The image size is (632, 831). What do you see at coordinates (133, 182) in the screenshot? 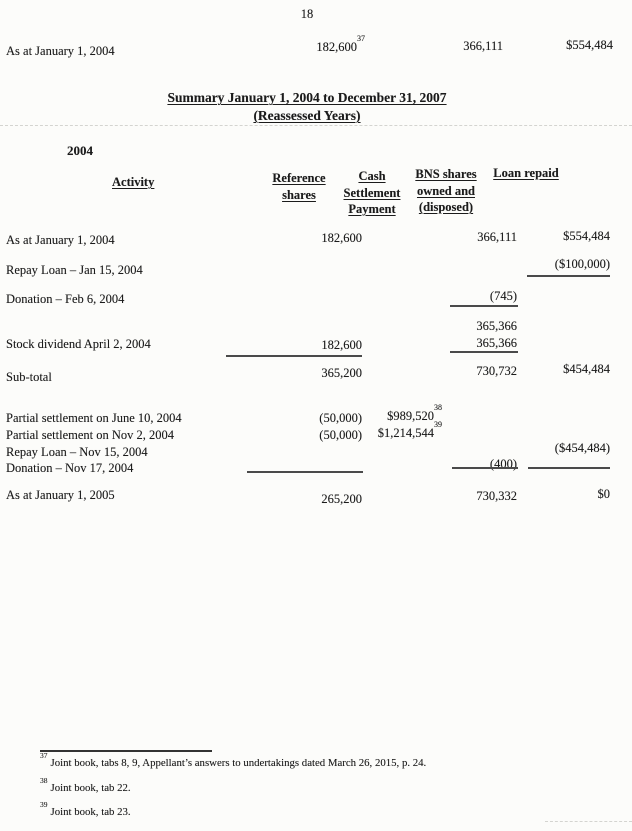
I see `column-header-activity: Activity` at bounding box center [133, 182].